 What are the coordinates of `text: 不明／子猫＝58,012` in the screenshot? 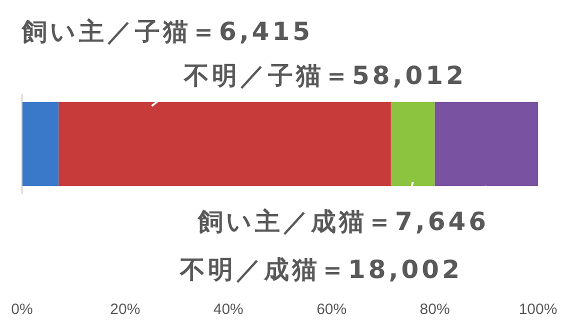 It's located at (324, 75).